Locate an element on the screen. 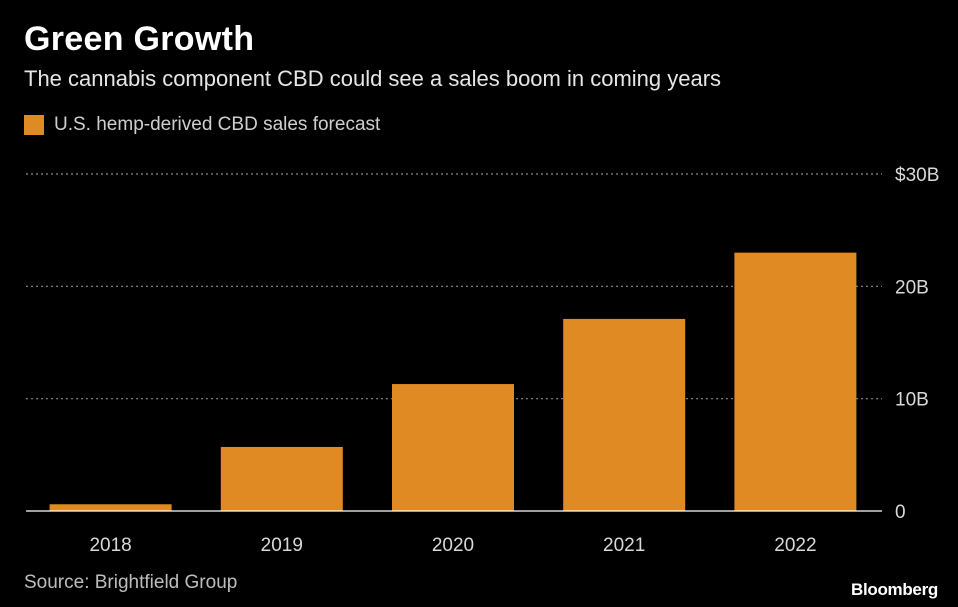  legend-label: U.S. hemp-derived CBD sales forecast is located at coordinates (217, 124).